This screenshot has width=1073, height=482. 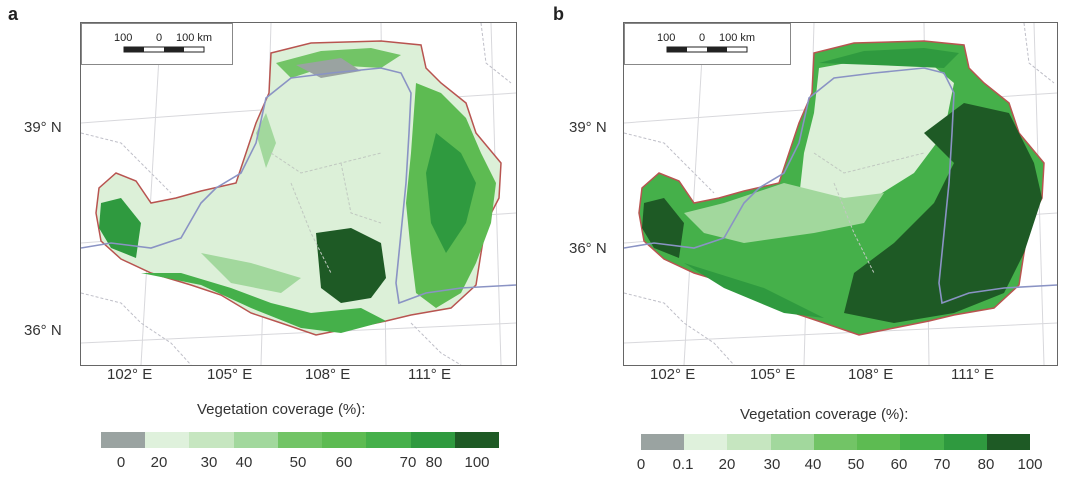 I want to click on lon-label-108-a: 108° E, so click(x=328, y=374).